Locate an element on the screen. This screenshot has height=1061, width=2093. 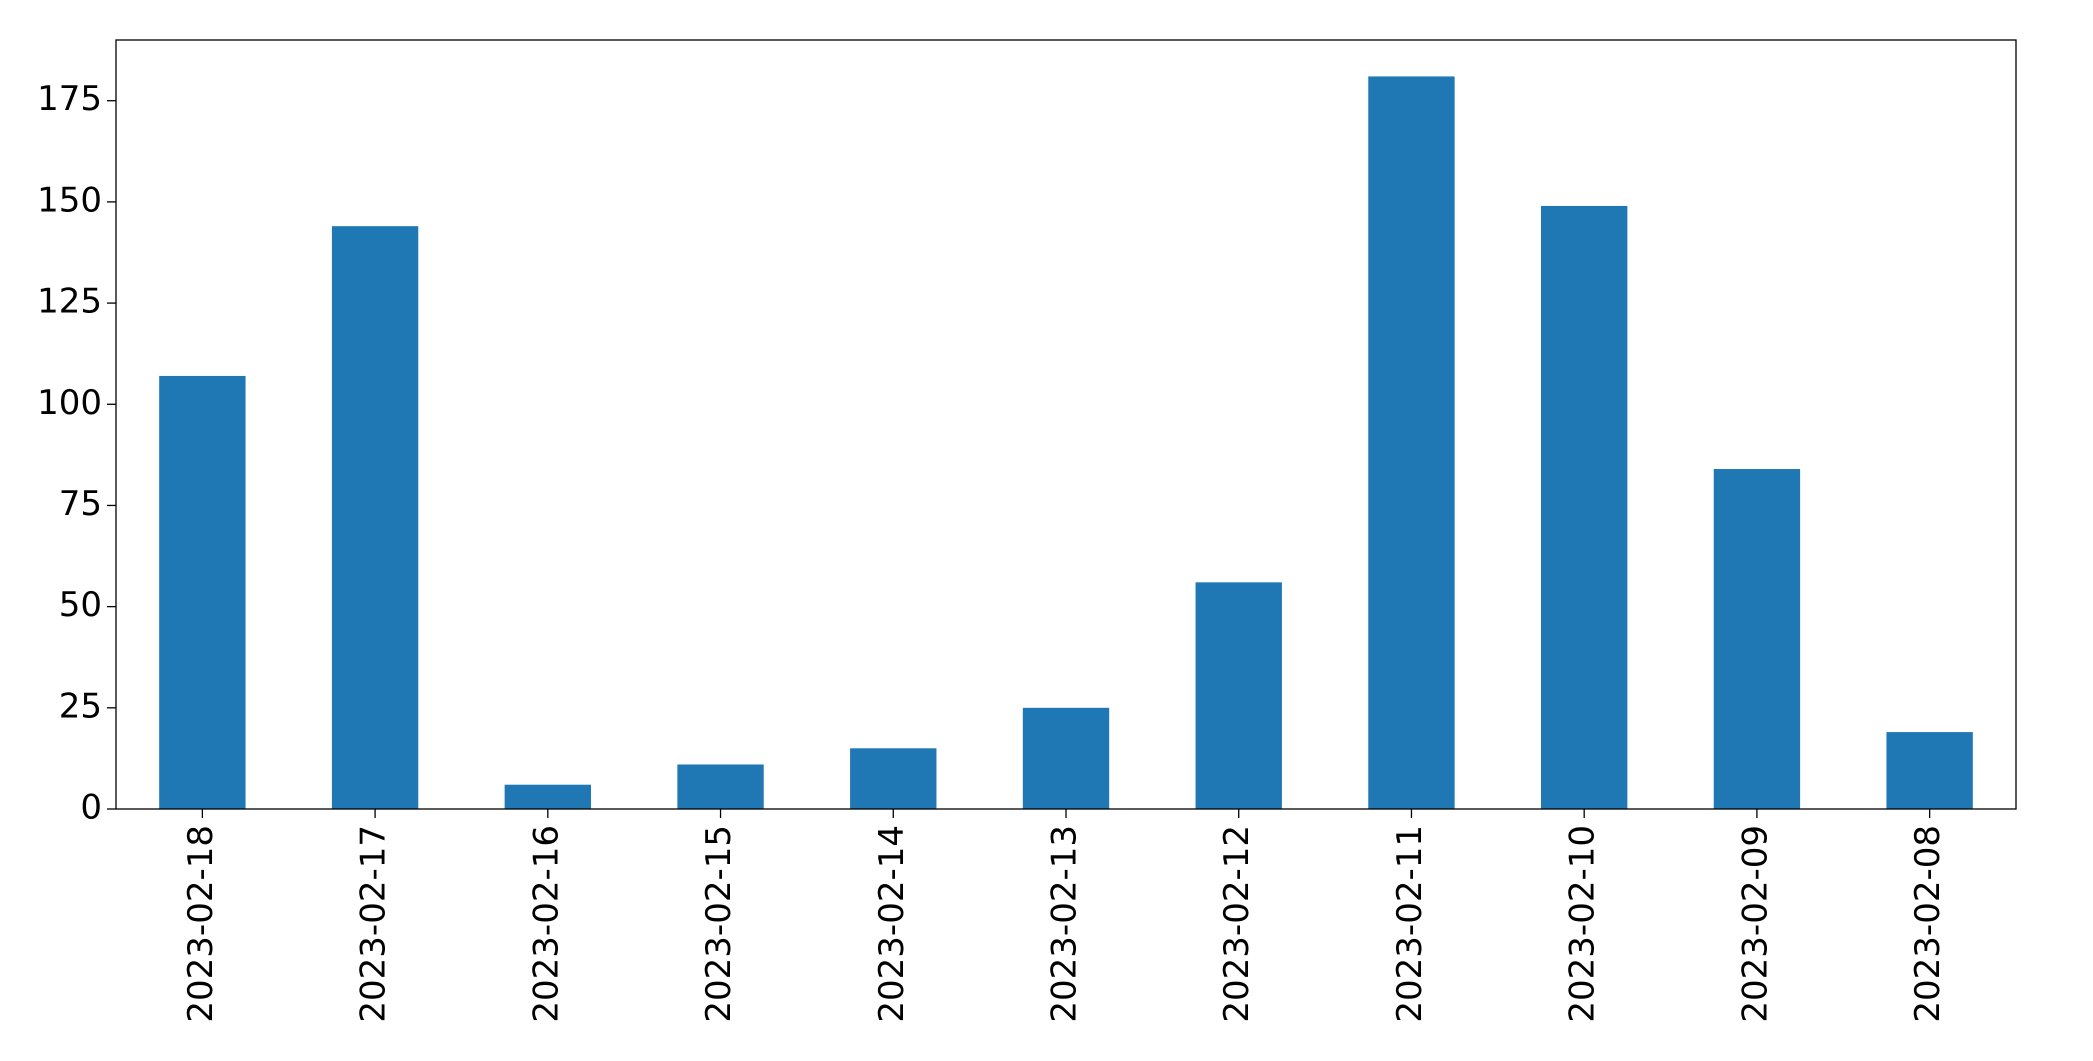
x-tick-label: 2023-02-11 is located at coordinates (1410, 924).